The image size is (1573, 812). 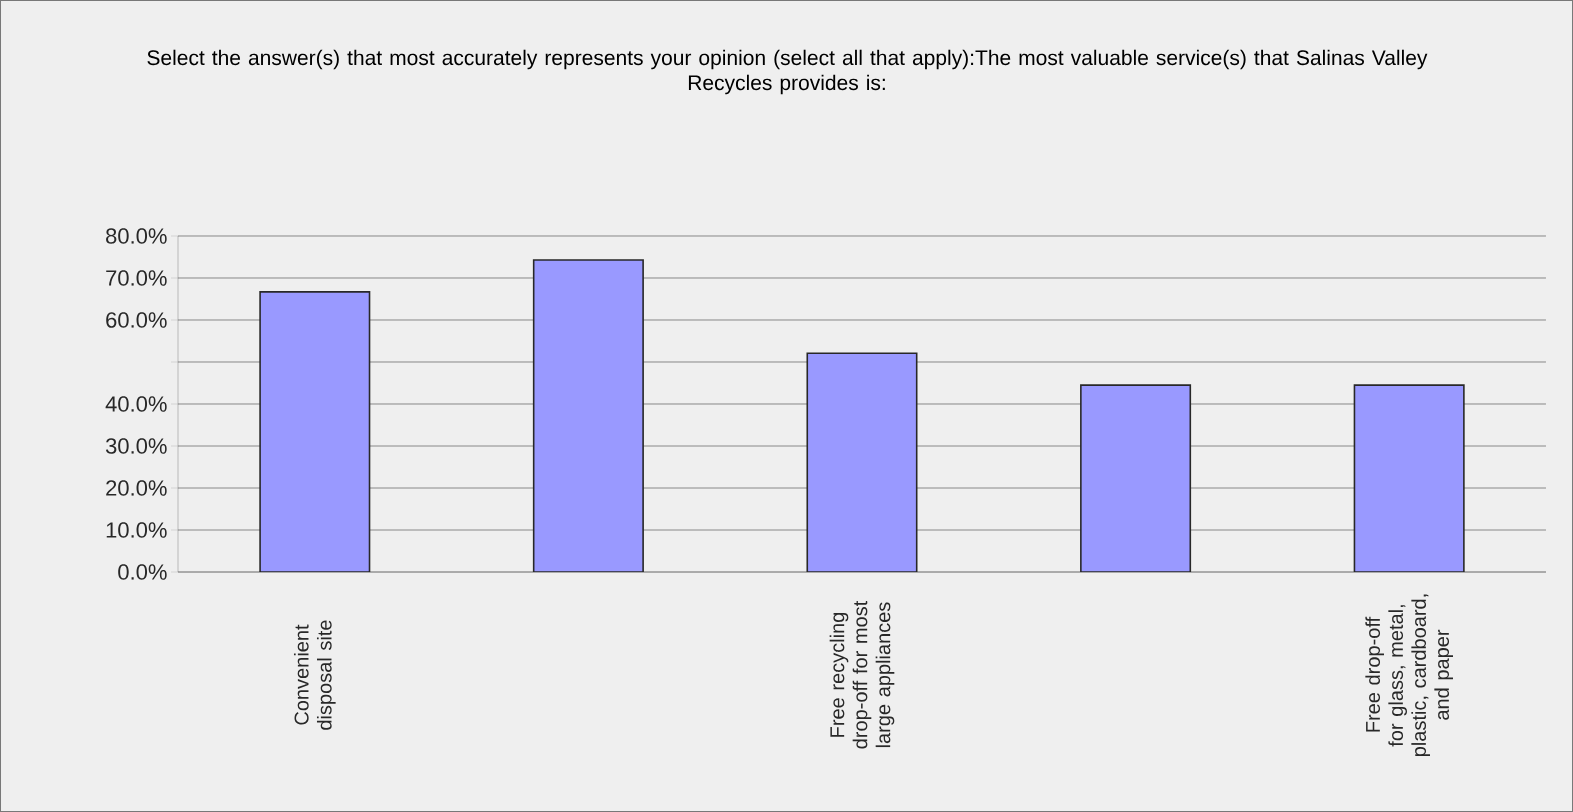 What do you see at coordinates (136, 530) in the screenshot?
I see `y-tick-label: 10.0%` at bounding box center [136, 530].